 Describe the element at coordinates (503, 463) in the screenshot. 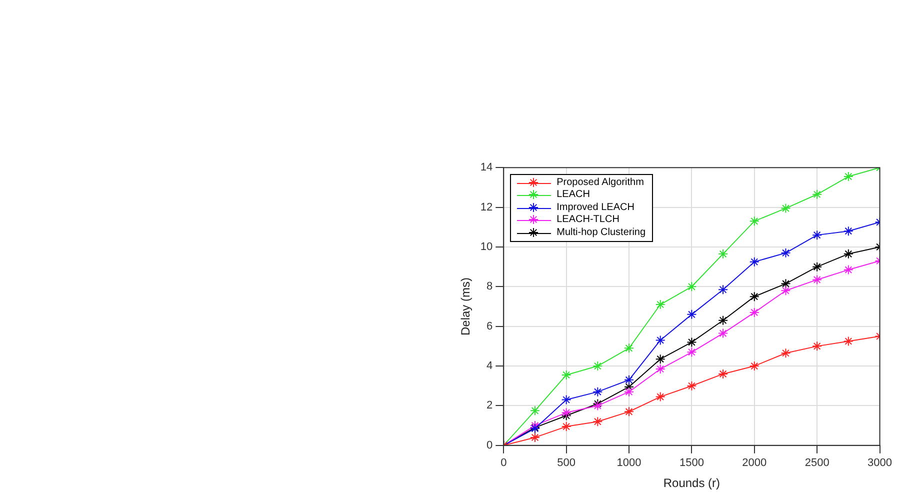

I see `x-tick-label: 0` at that location.